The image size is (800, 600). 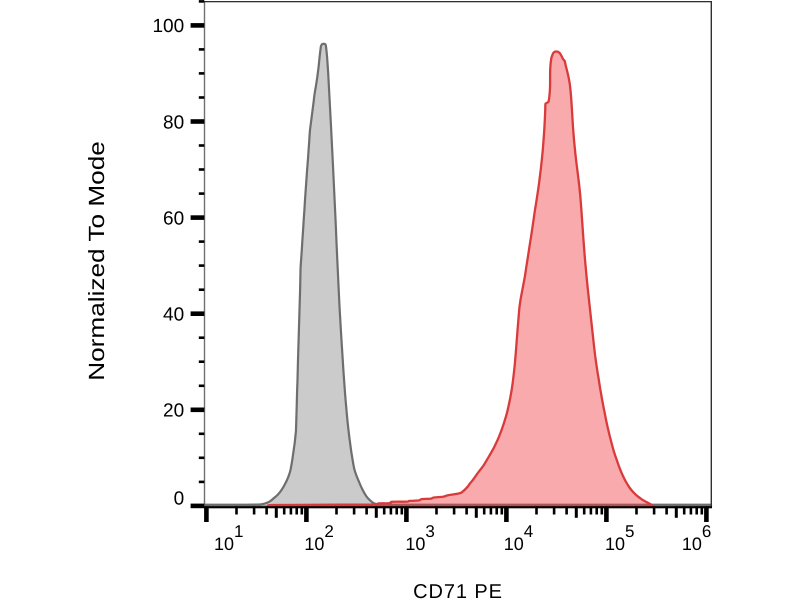 What do you see at coordinates (173, 411) in the screenshot?
I see `svg-text: 20` at bounding box center [173, 411].